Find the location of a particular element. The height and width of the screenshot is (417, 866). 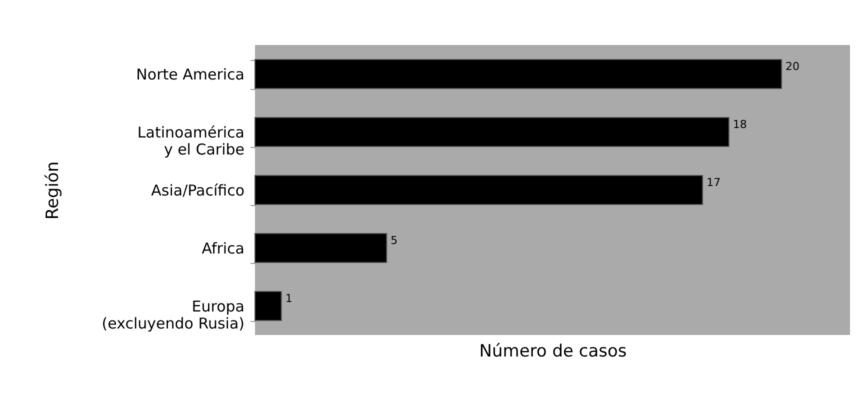

data-label: 18 is located at coordinates (739, 124).